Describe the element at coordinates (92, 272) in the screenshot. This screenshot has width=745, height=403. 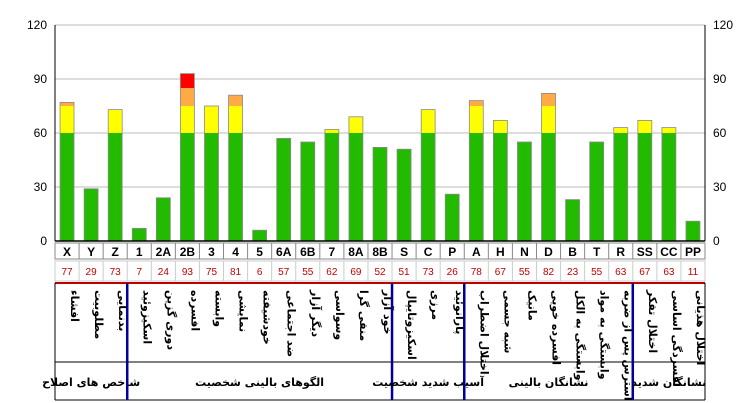
I see `value-Y: 29` at that location.